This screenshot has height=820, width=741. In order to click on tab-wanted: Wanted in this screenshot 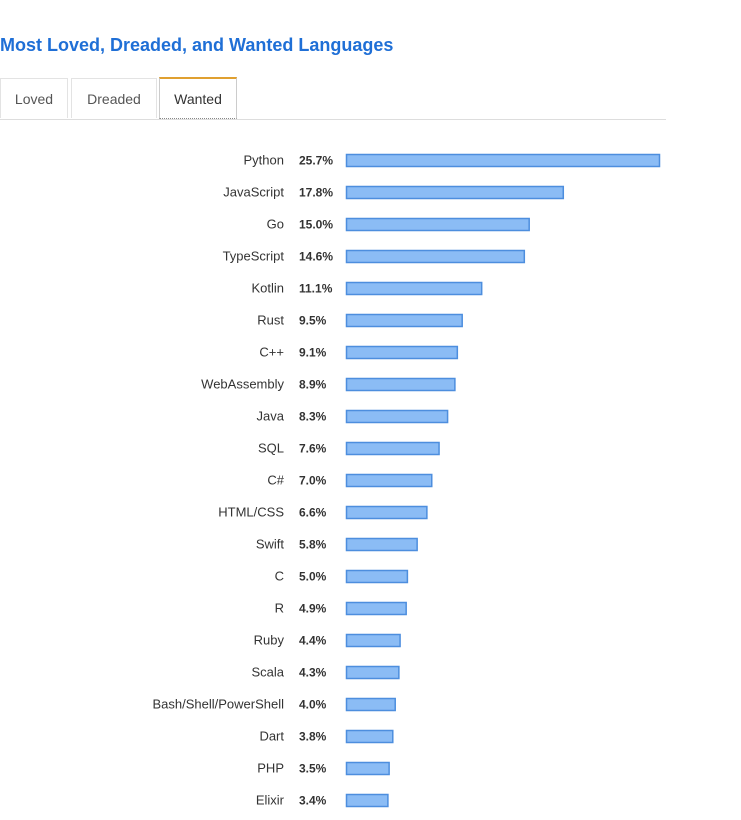, I will do `click(198, 98)`.